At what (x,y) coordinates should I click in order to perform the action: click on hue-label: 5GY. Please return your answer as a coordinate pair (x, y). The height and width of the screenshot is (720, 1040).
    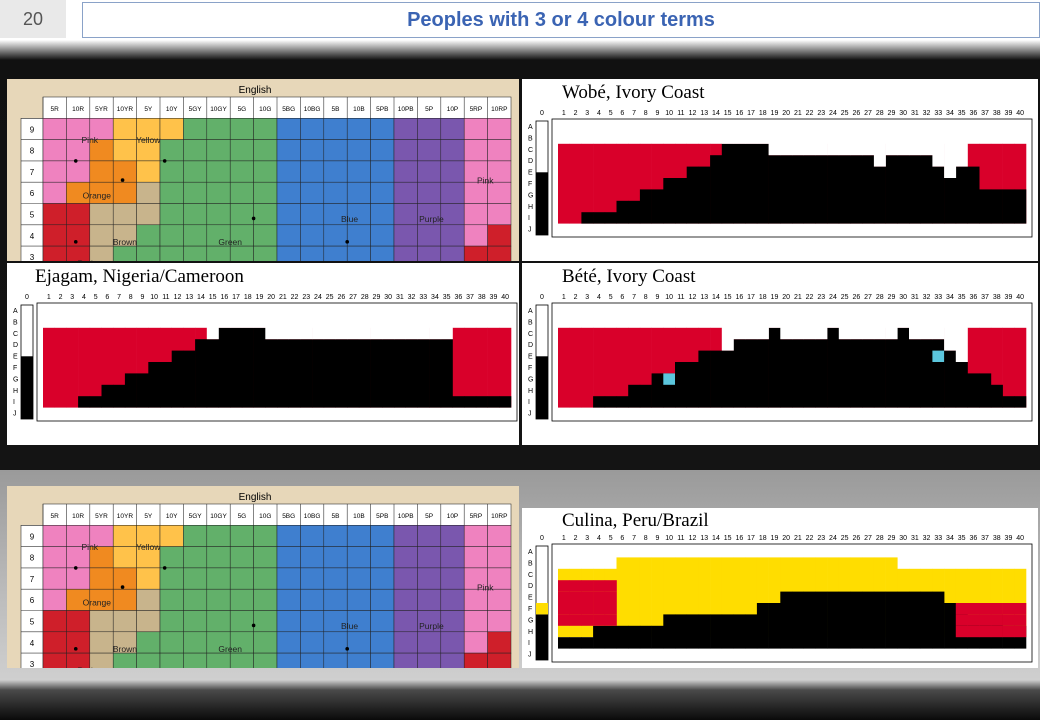
    Looking at the image, I should click on (196, 109).